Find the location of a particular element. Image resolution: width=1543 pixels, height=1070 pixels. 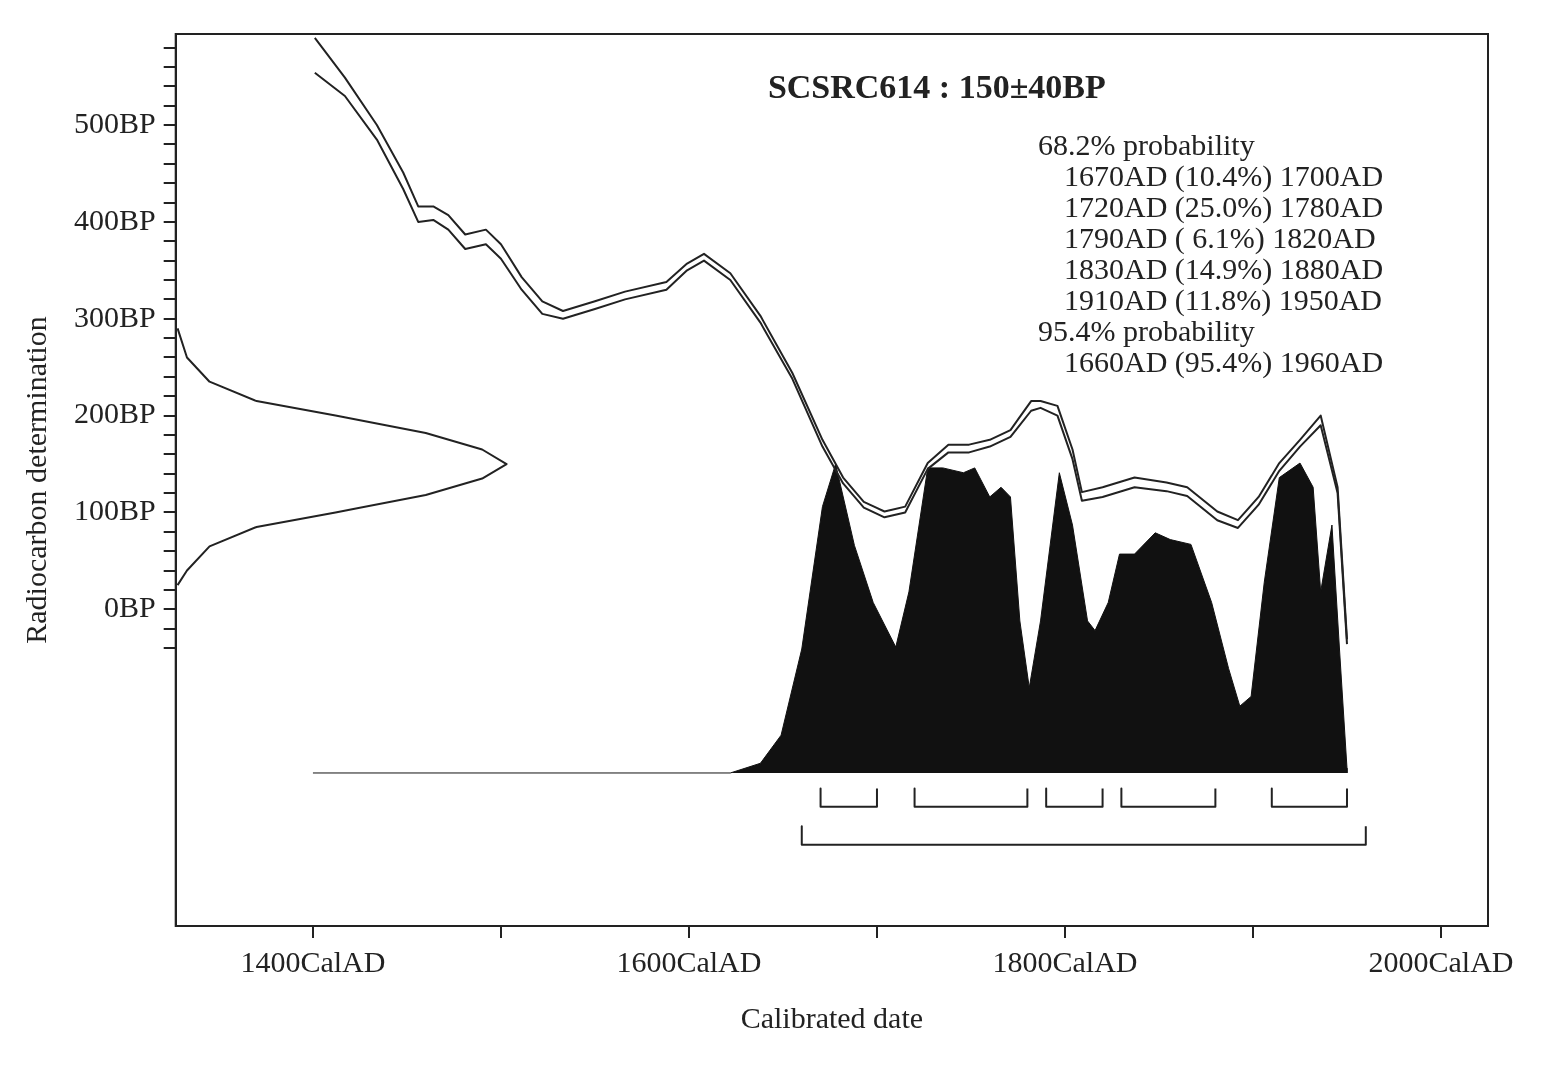

x-tick-label: 1600CalAD is located at coordinates (689, 961).